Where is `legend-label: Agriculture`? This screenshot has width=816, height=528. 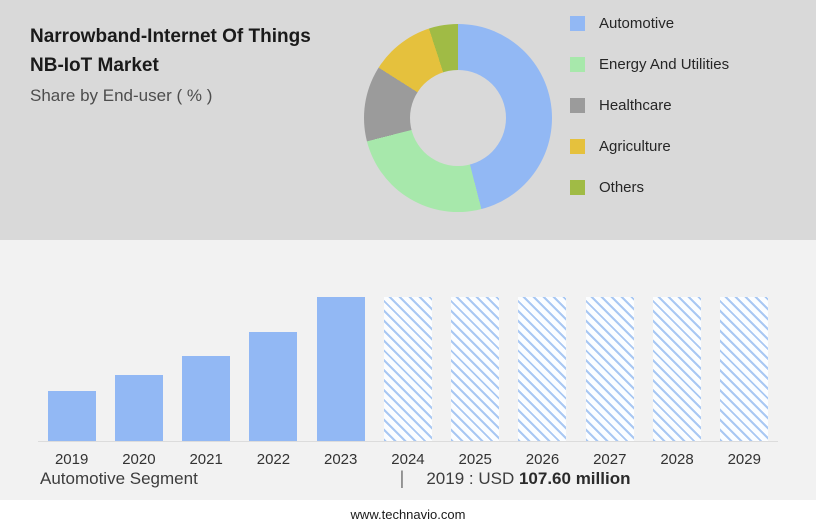 legend-label: Agriculture is located at coordinates (635, 146).